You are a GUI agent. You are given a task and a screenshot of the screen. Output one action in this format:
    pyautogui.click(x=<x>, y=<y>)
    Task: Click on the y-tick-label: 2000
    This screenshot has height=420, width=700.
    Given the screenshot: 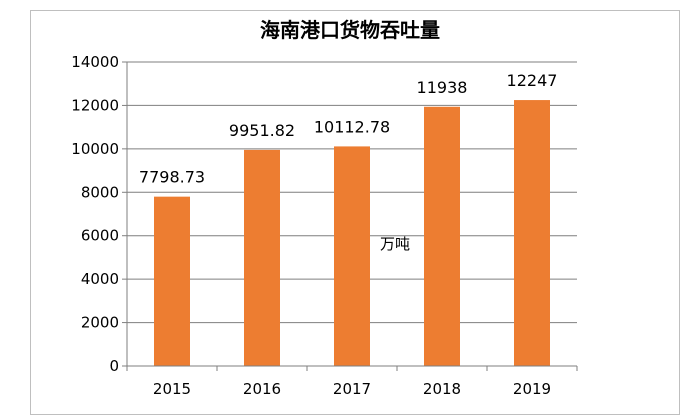 What is the action you would take?
    pyautogui.click(x=100, y=323)
    